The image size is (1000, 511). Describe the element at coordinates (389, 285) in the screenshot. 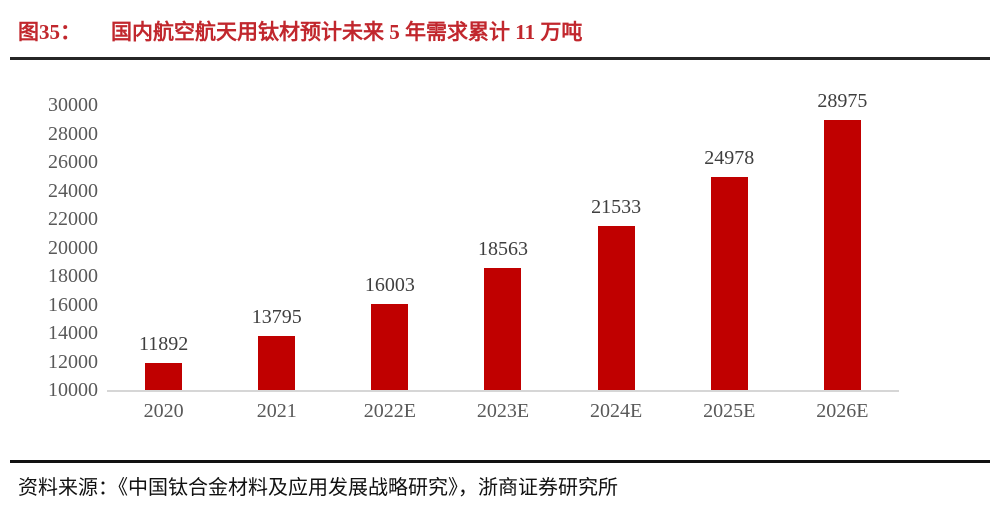

I see `bar-value-label: 16003` at that location.